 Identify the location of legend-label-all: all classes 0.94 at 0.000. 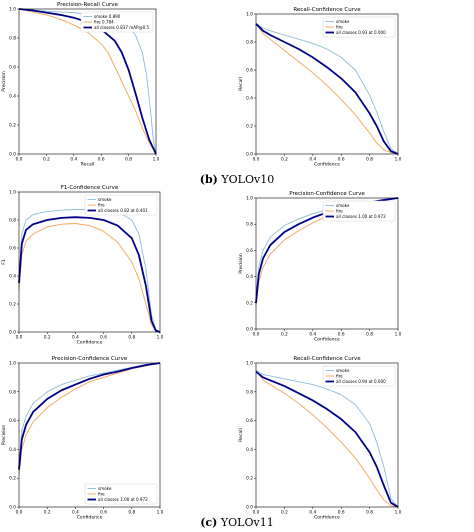
(361, 381).